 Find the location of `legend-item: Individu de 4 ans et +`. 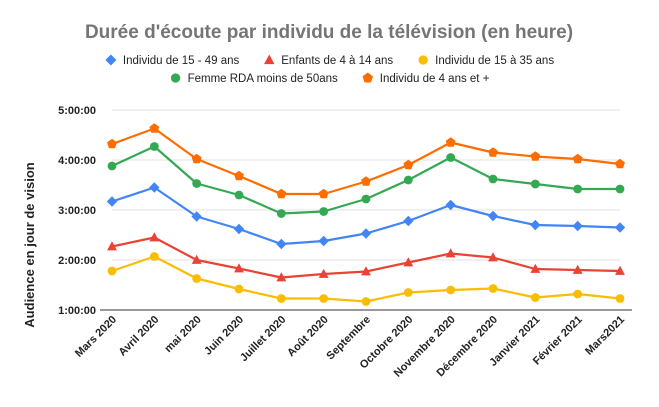

legend-item: Individu de 4 ans et + is located at coordinates (426, 78).